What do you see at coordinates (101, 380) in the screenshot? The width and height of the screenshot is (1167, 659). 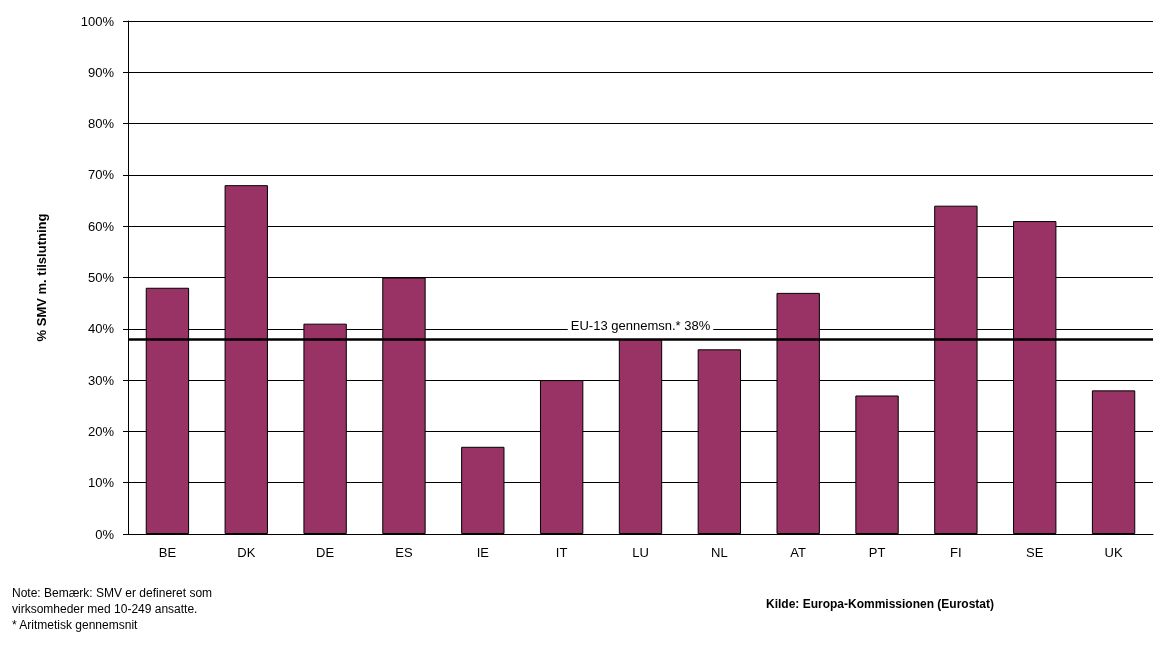 I see `y-tick-label: 30%` at bounding box center [101, 380].